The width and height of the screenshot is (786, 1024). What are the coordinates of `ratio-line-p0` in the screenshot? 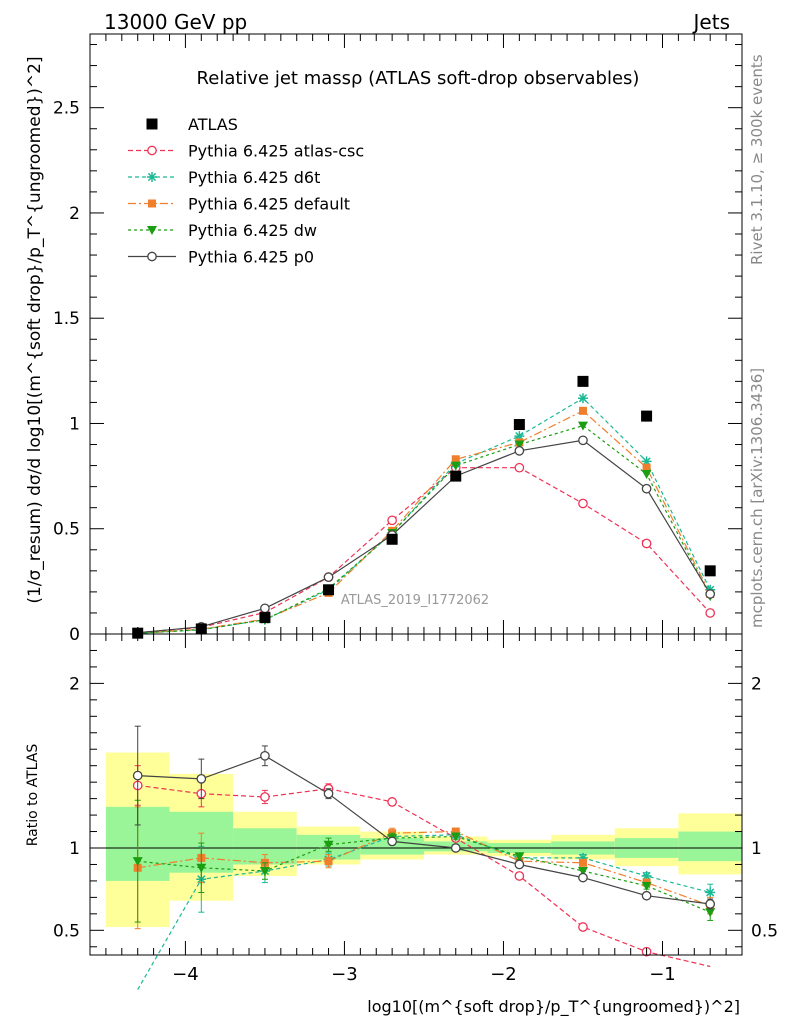 It's located at (424, 830).